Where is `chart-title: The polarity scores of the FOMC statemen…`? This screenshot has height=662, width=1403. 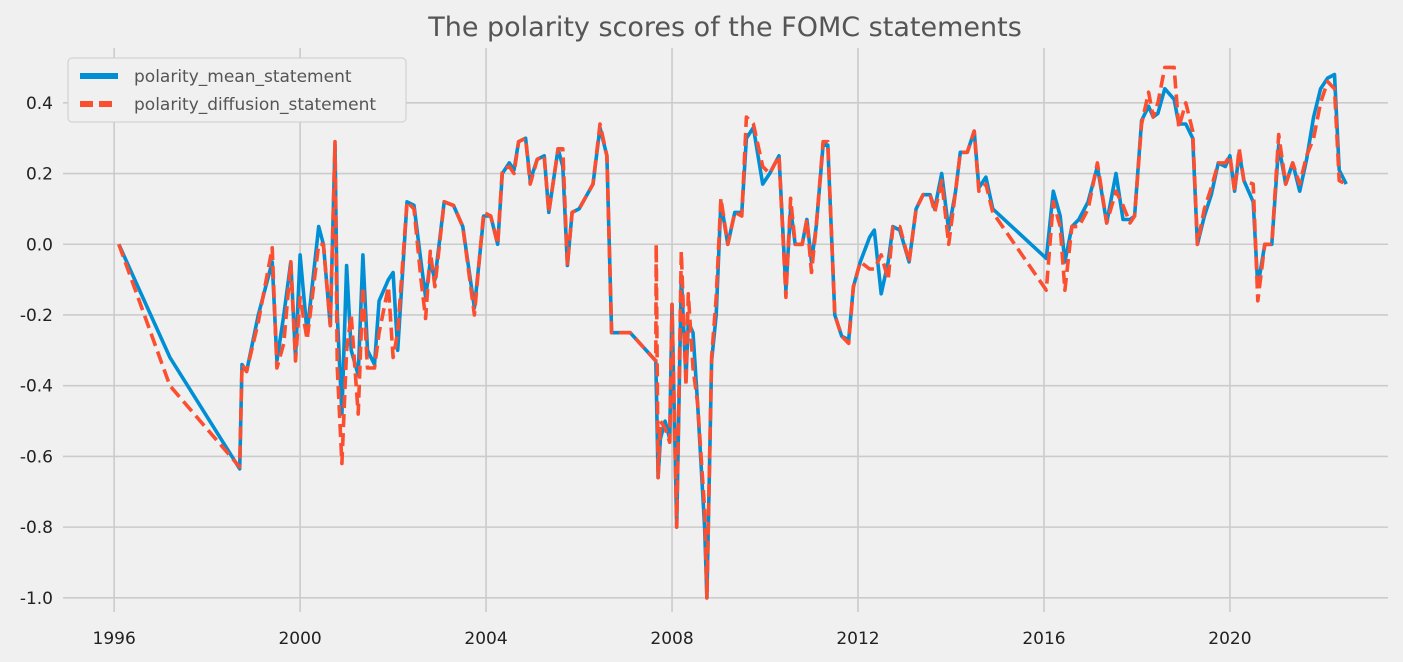
chart-title: The polarity scores of the FOMC statemen… is located at coordinates (724, 27).